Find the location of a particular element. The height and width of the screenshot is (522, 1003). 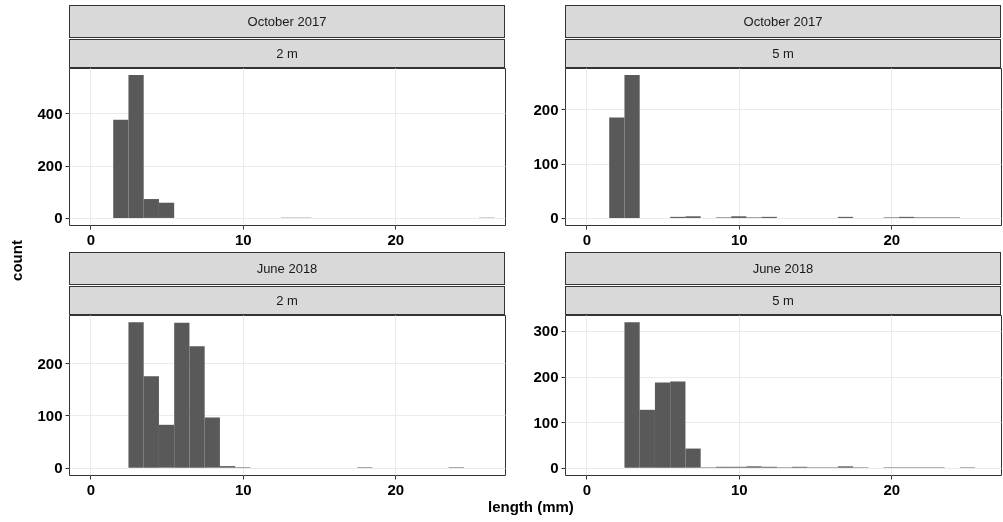

y-axis-title: count is located at coordinates (16, 260).